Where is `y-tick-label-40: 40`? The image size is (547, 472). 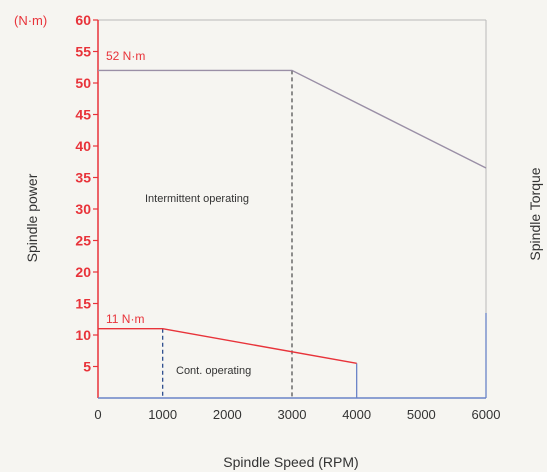
y-tick-label-40: 40 is located at coordinates (83, 146).